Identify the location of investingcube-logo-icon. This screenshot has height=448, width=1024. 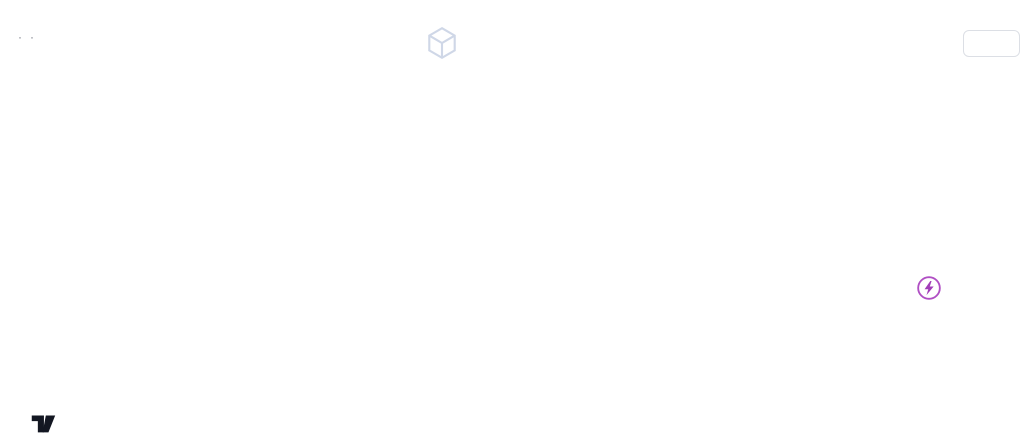
(442, 43).